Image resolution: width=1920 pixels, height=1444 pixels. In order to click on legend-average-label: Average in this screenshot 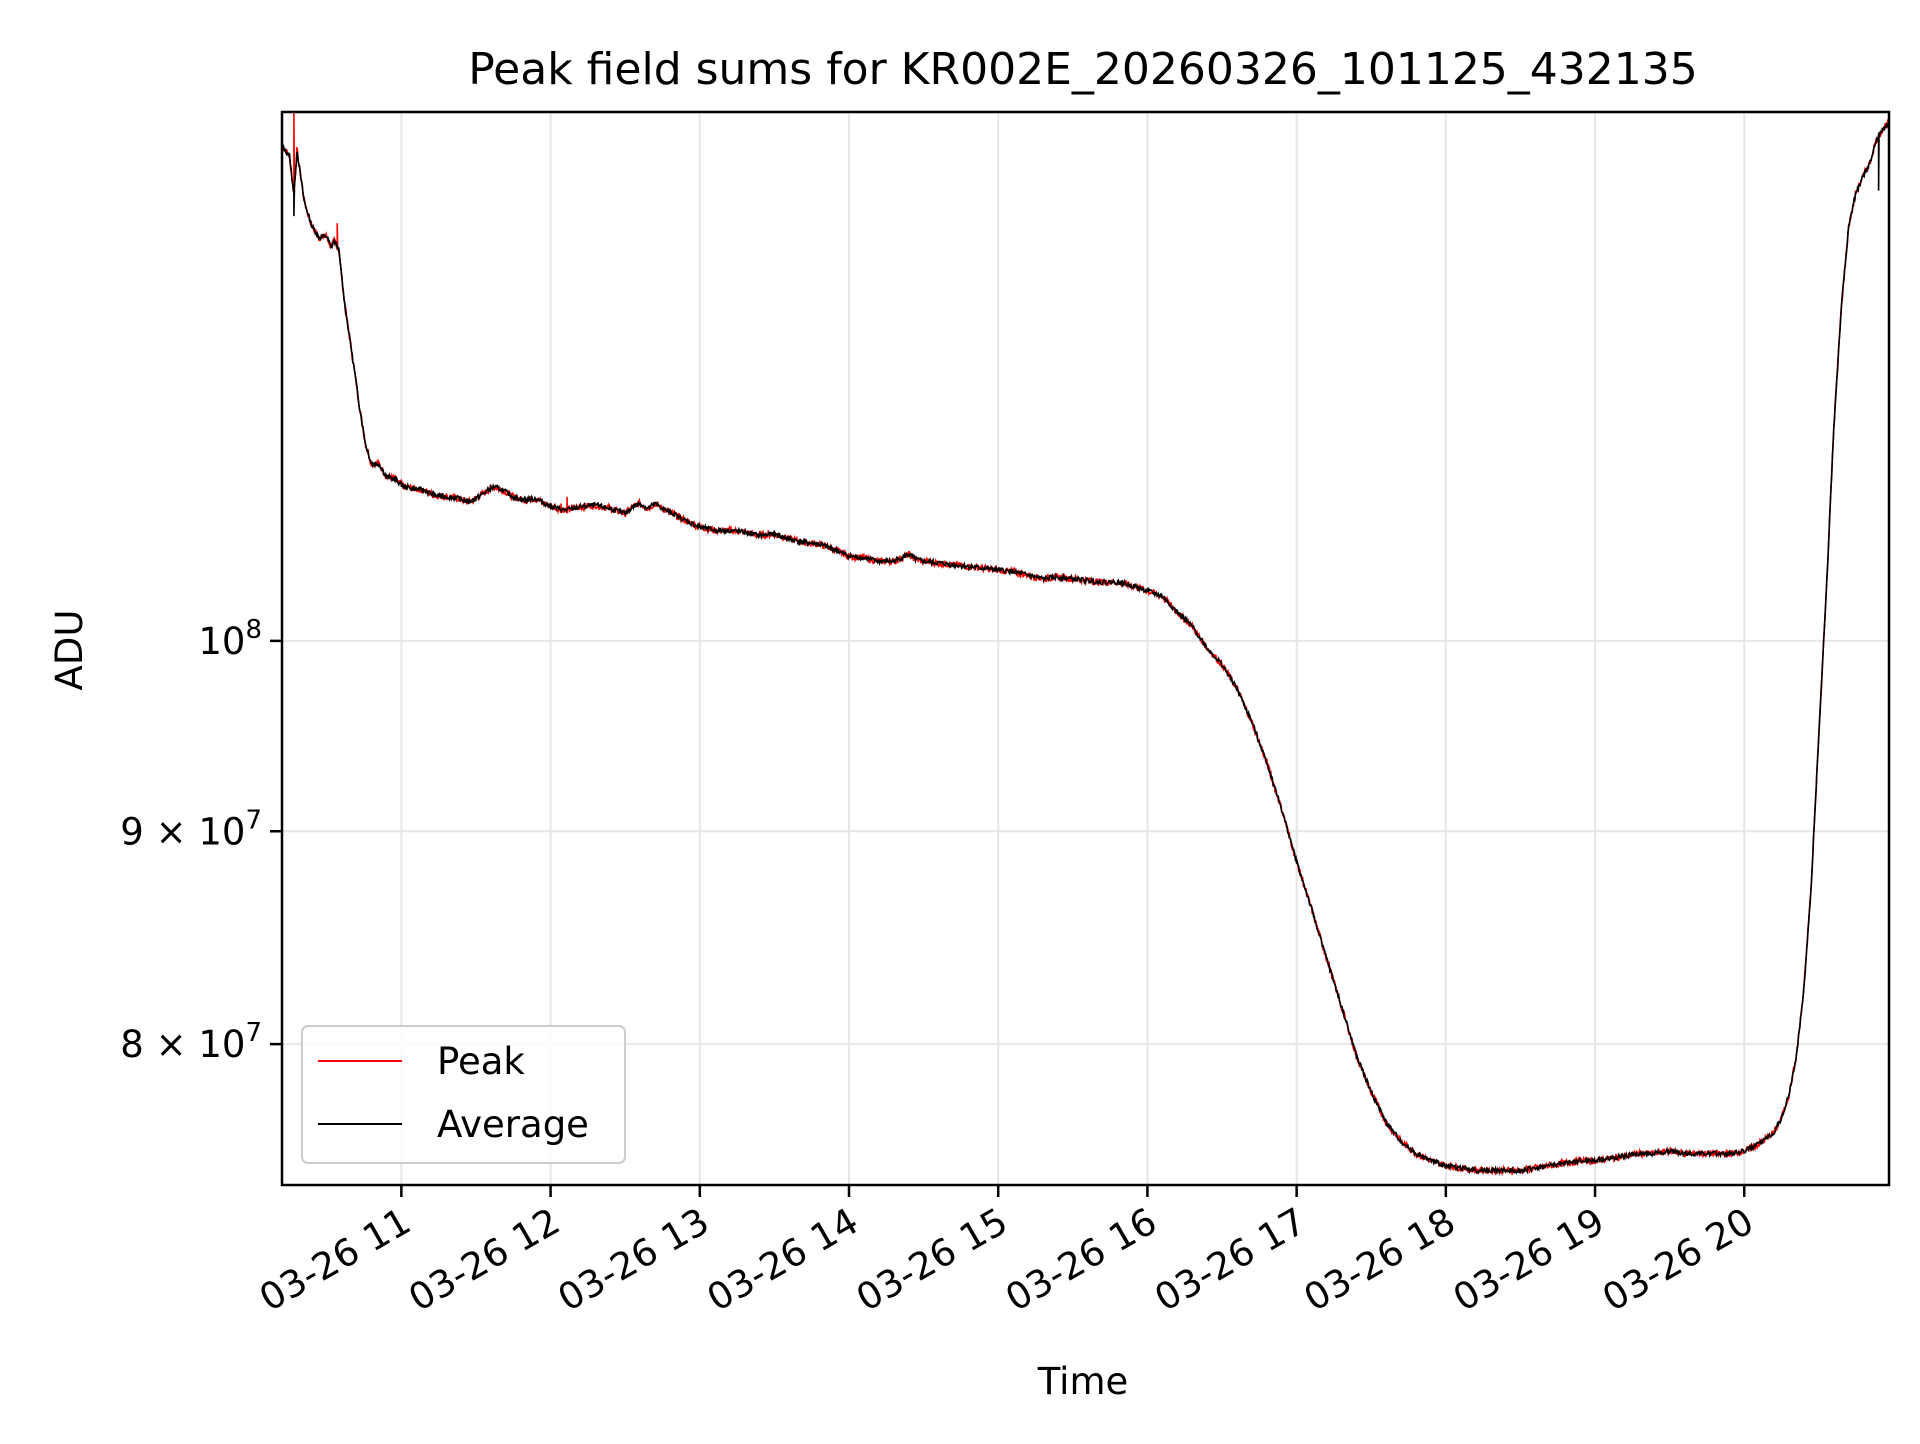, I will do `click(513, 1124)`.